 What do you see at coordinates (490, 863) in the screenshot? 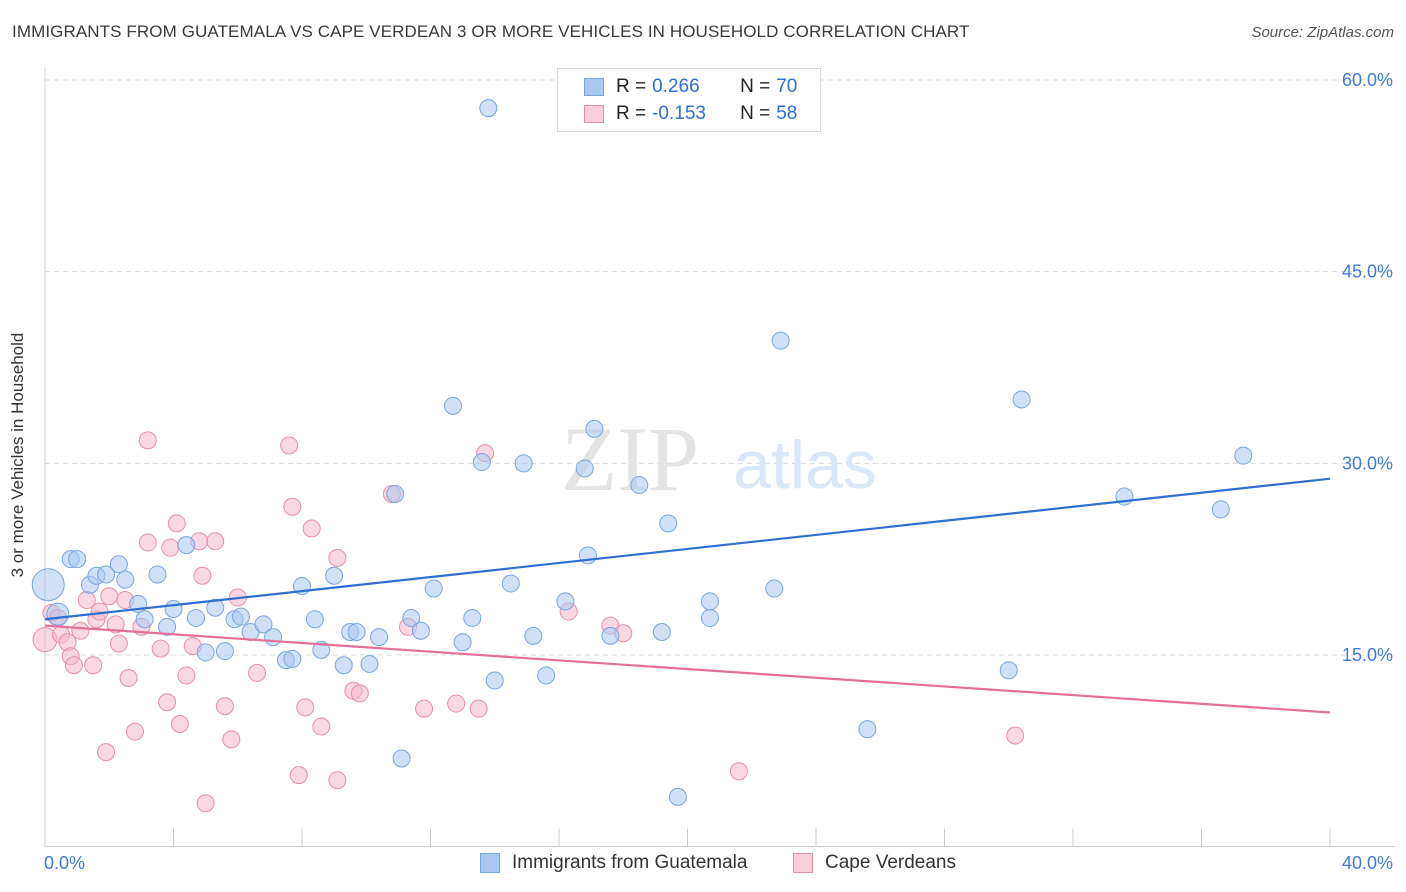
I see `series-swatch-blue` at bounding box center [490, 863].